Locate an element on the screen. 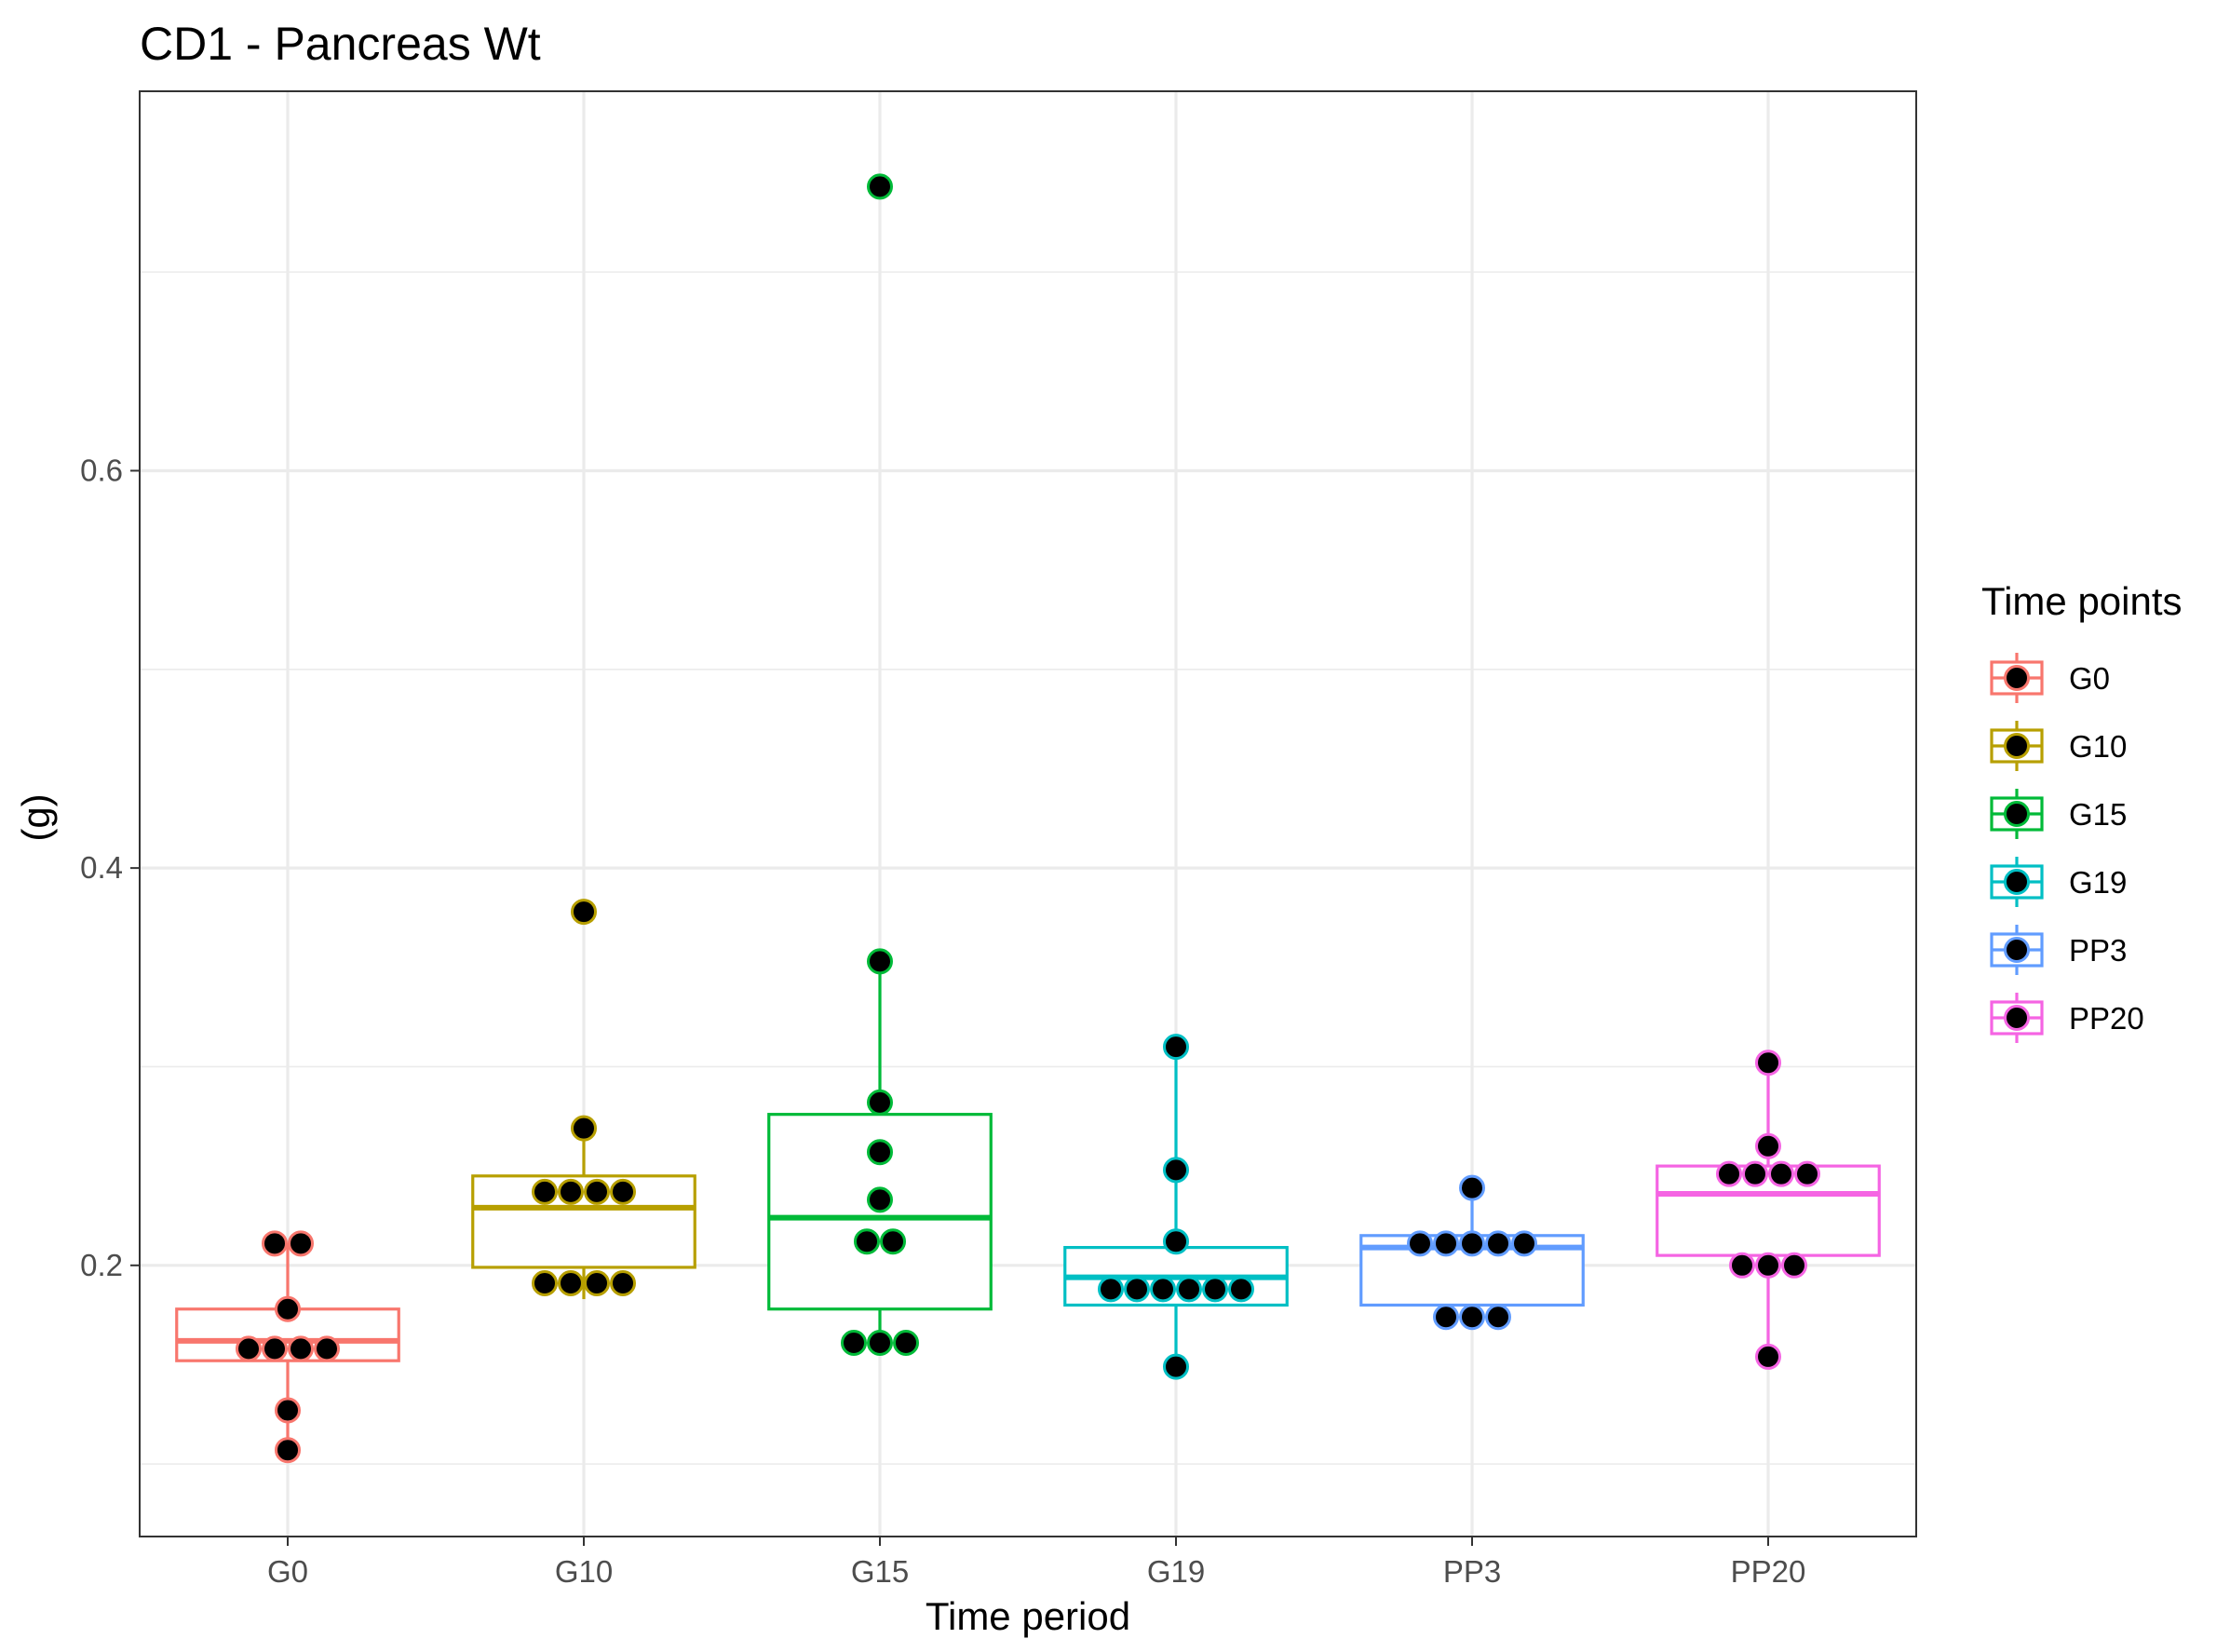 Image resolution: width=2230 pixels, height=1652 pixels. box-G19 is located at coordinates (1176, 1207).